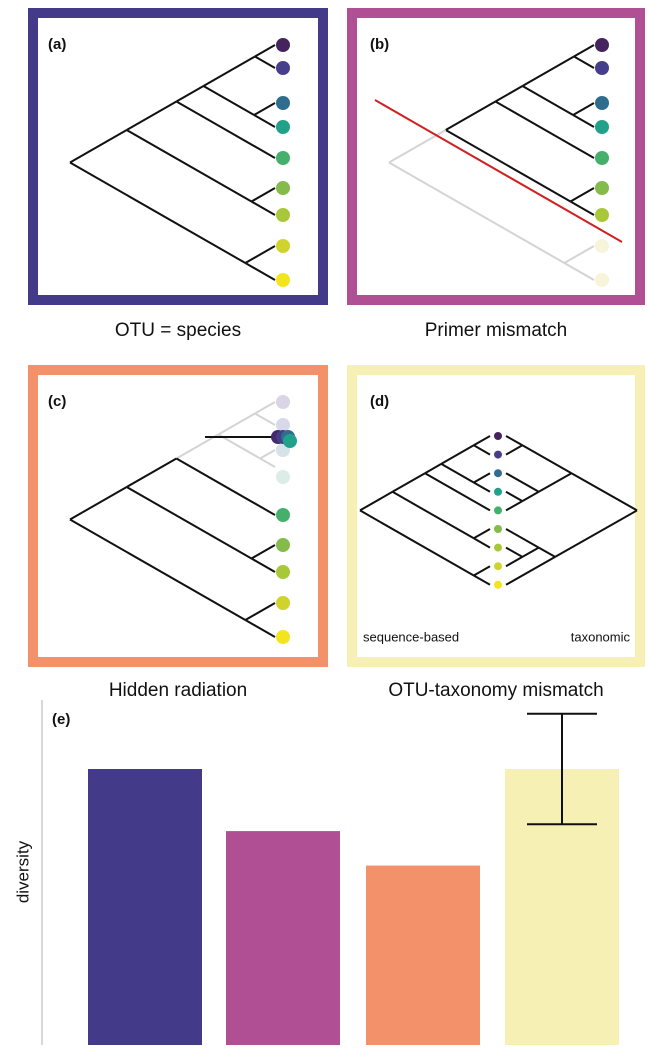  What do you see at coordinates (57, 44) in the screenshot?
I see `panel-label: (a)` at bounding box center [57, 44].